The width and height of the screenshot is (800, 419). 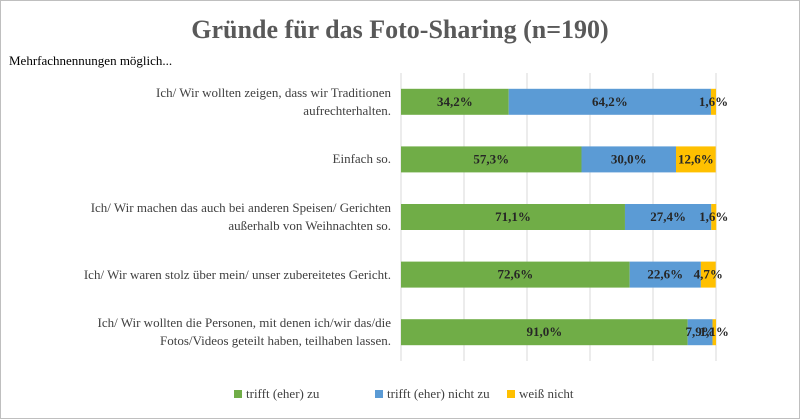 I want to click on data-label: 71,1%, so click(x=513, y=216).